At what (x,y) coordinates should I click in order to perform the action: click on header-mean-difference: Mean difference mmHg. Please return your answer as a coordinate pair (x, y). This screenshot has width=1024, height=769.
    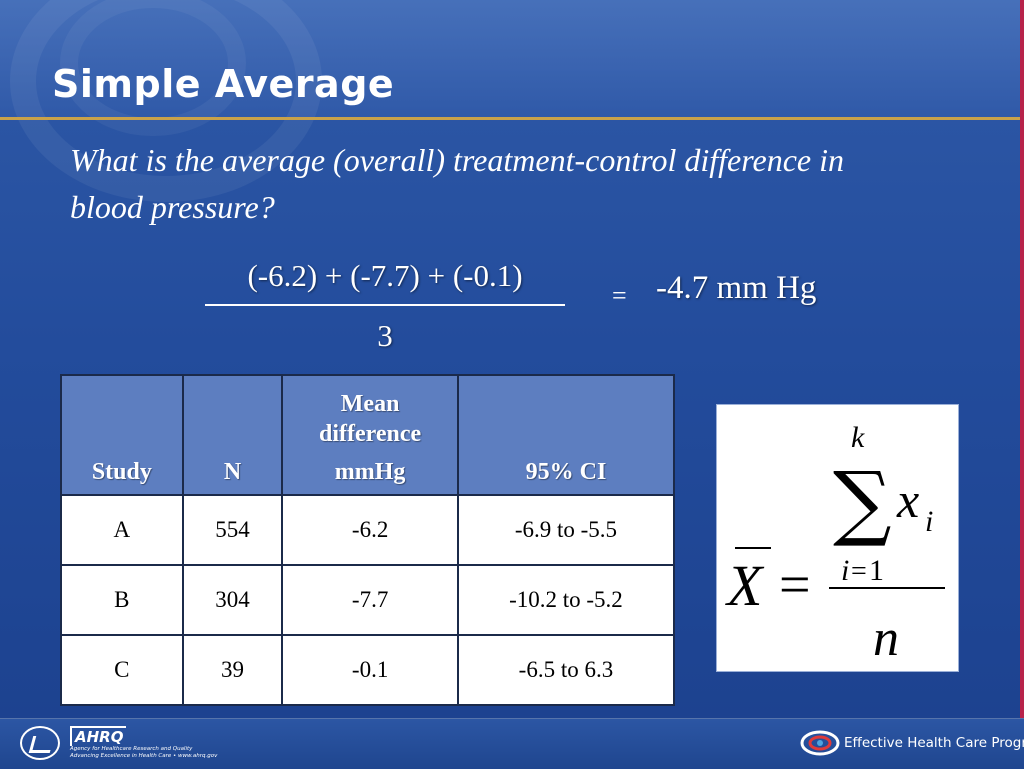
    Looking at the image, I should click on (370, 435).